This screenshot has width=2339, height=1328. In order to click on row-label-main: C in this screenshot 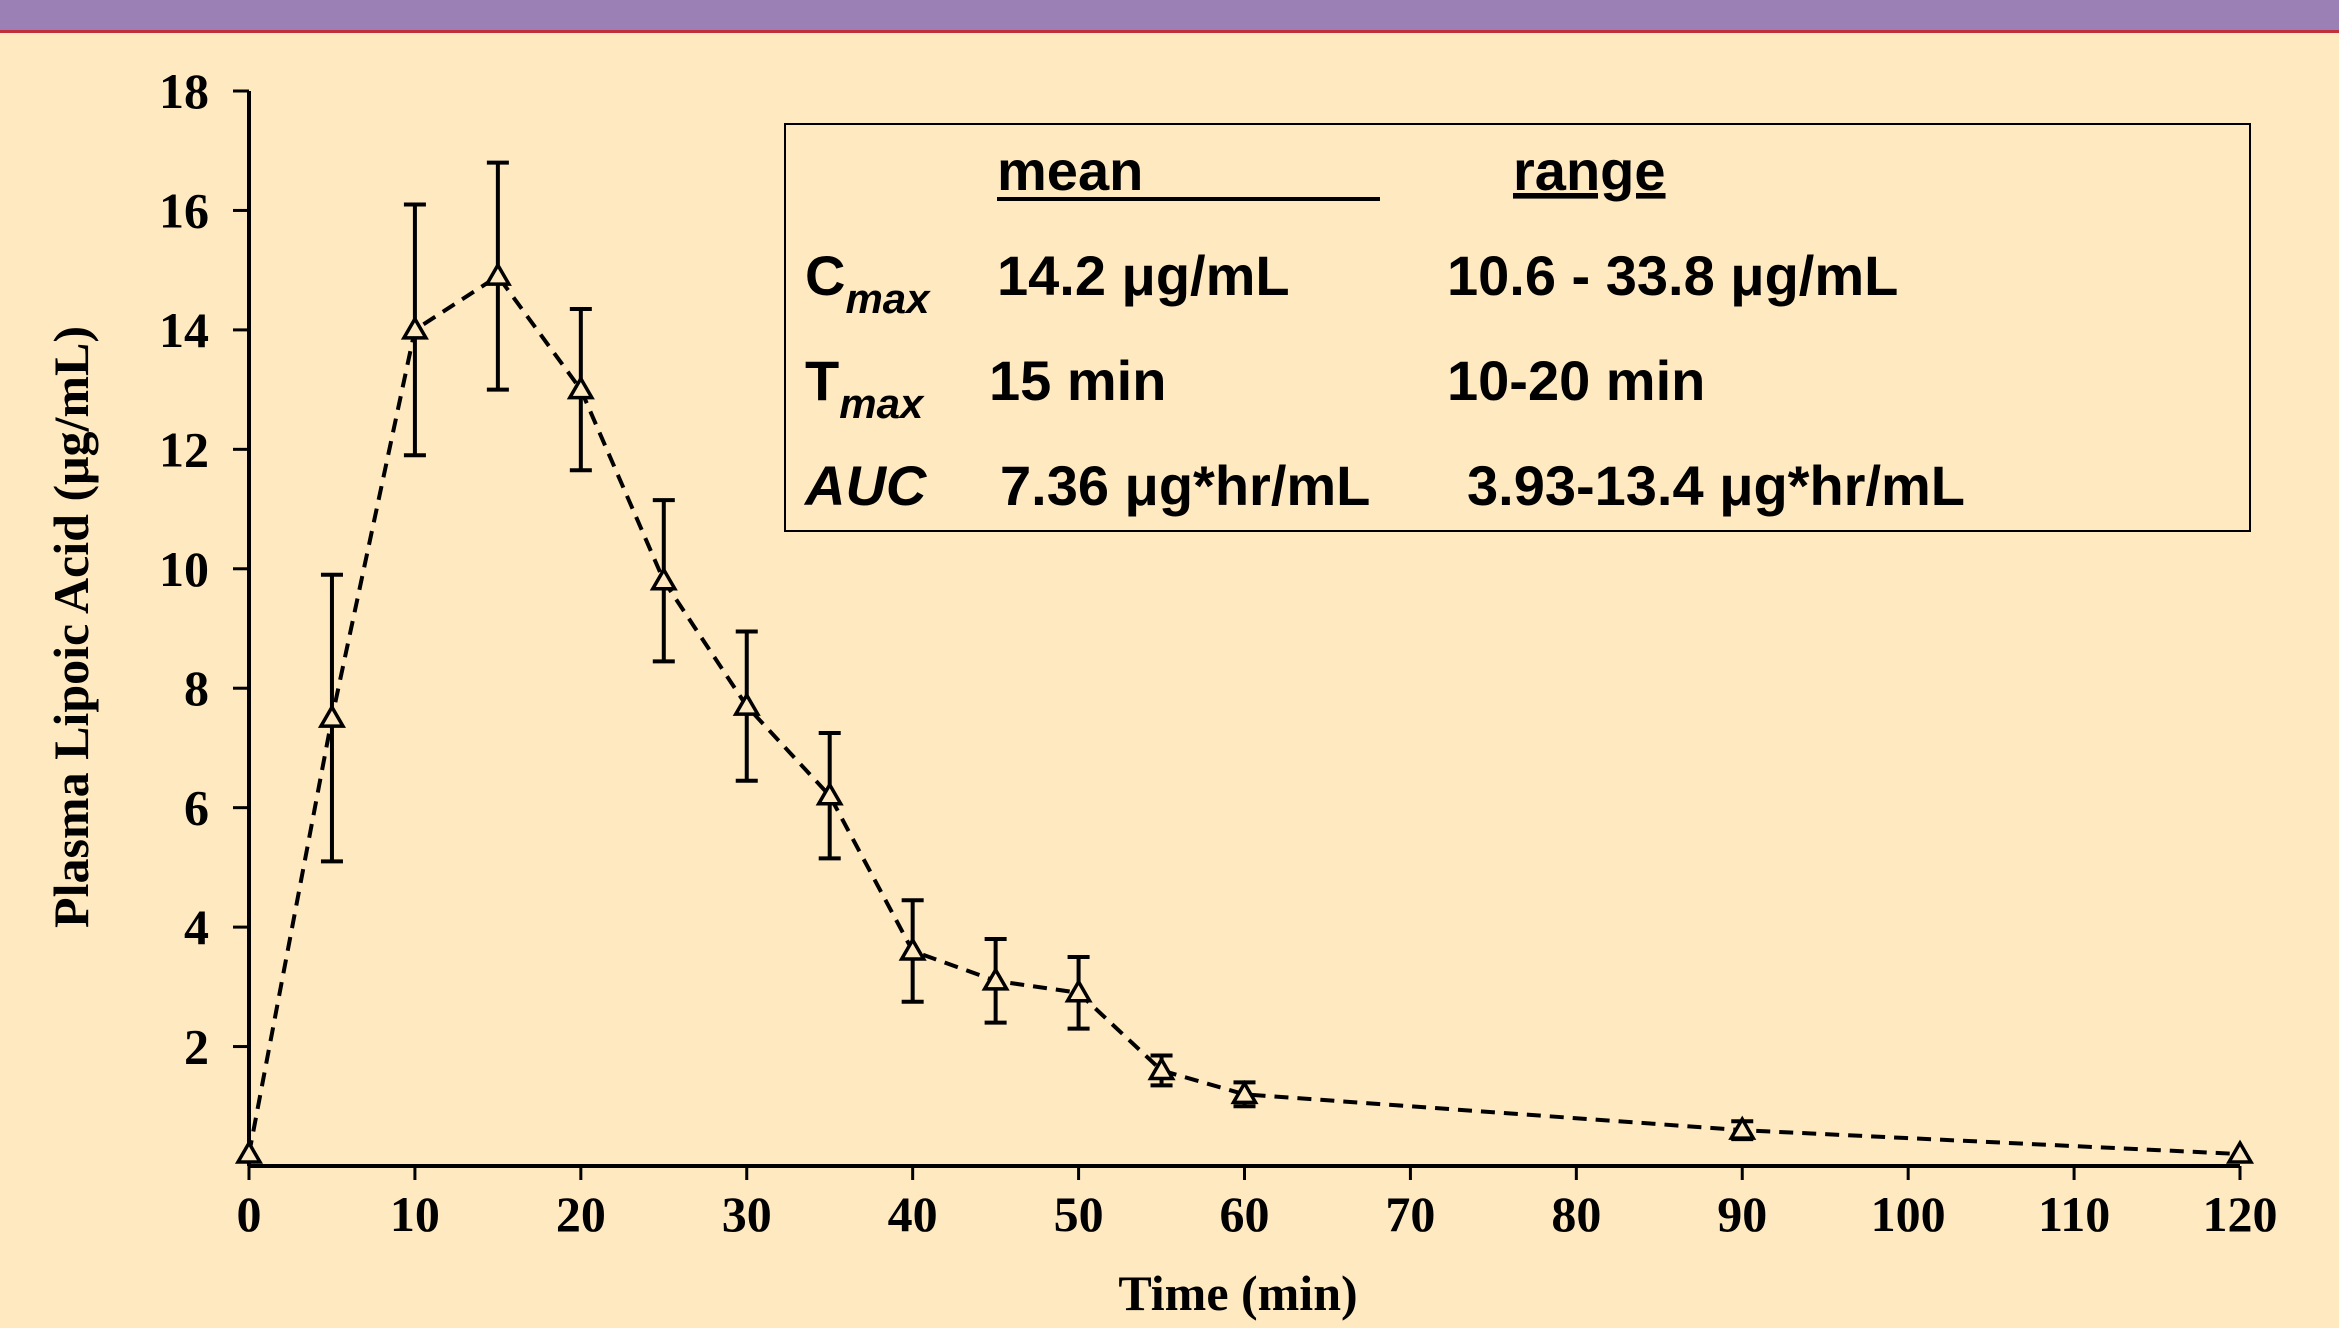, I will do `click(825, 275)`.